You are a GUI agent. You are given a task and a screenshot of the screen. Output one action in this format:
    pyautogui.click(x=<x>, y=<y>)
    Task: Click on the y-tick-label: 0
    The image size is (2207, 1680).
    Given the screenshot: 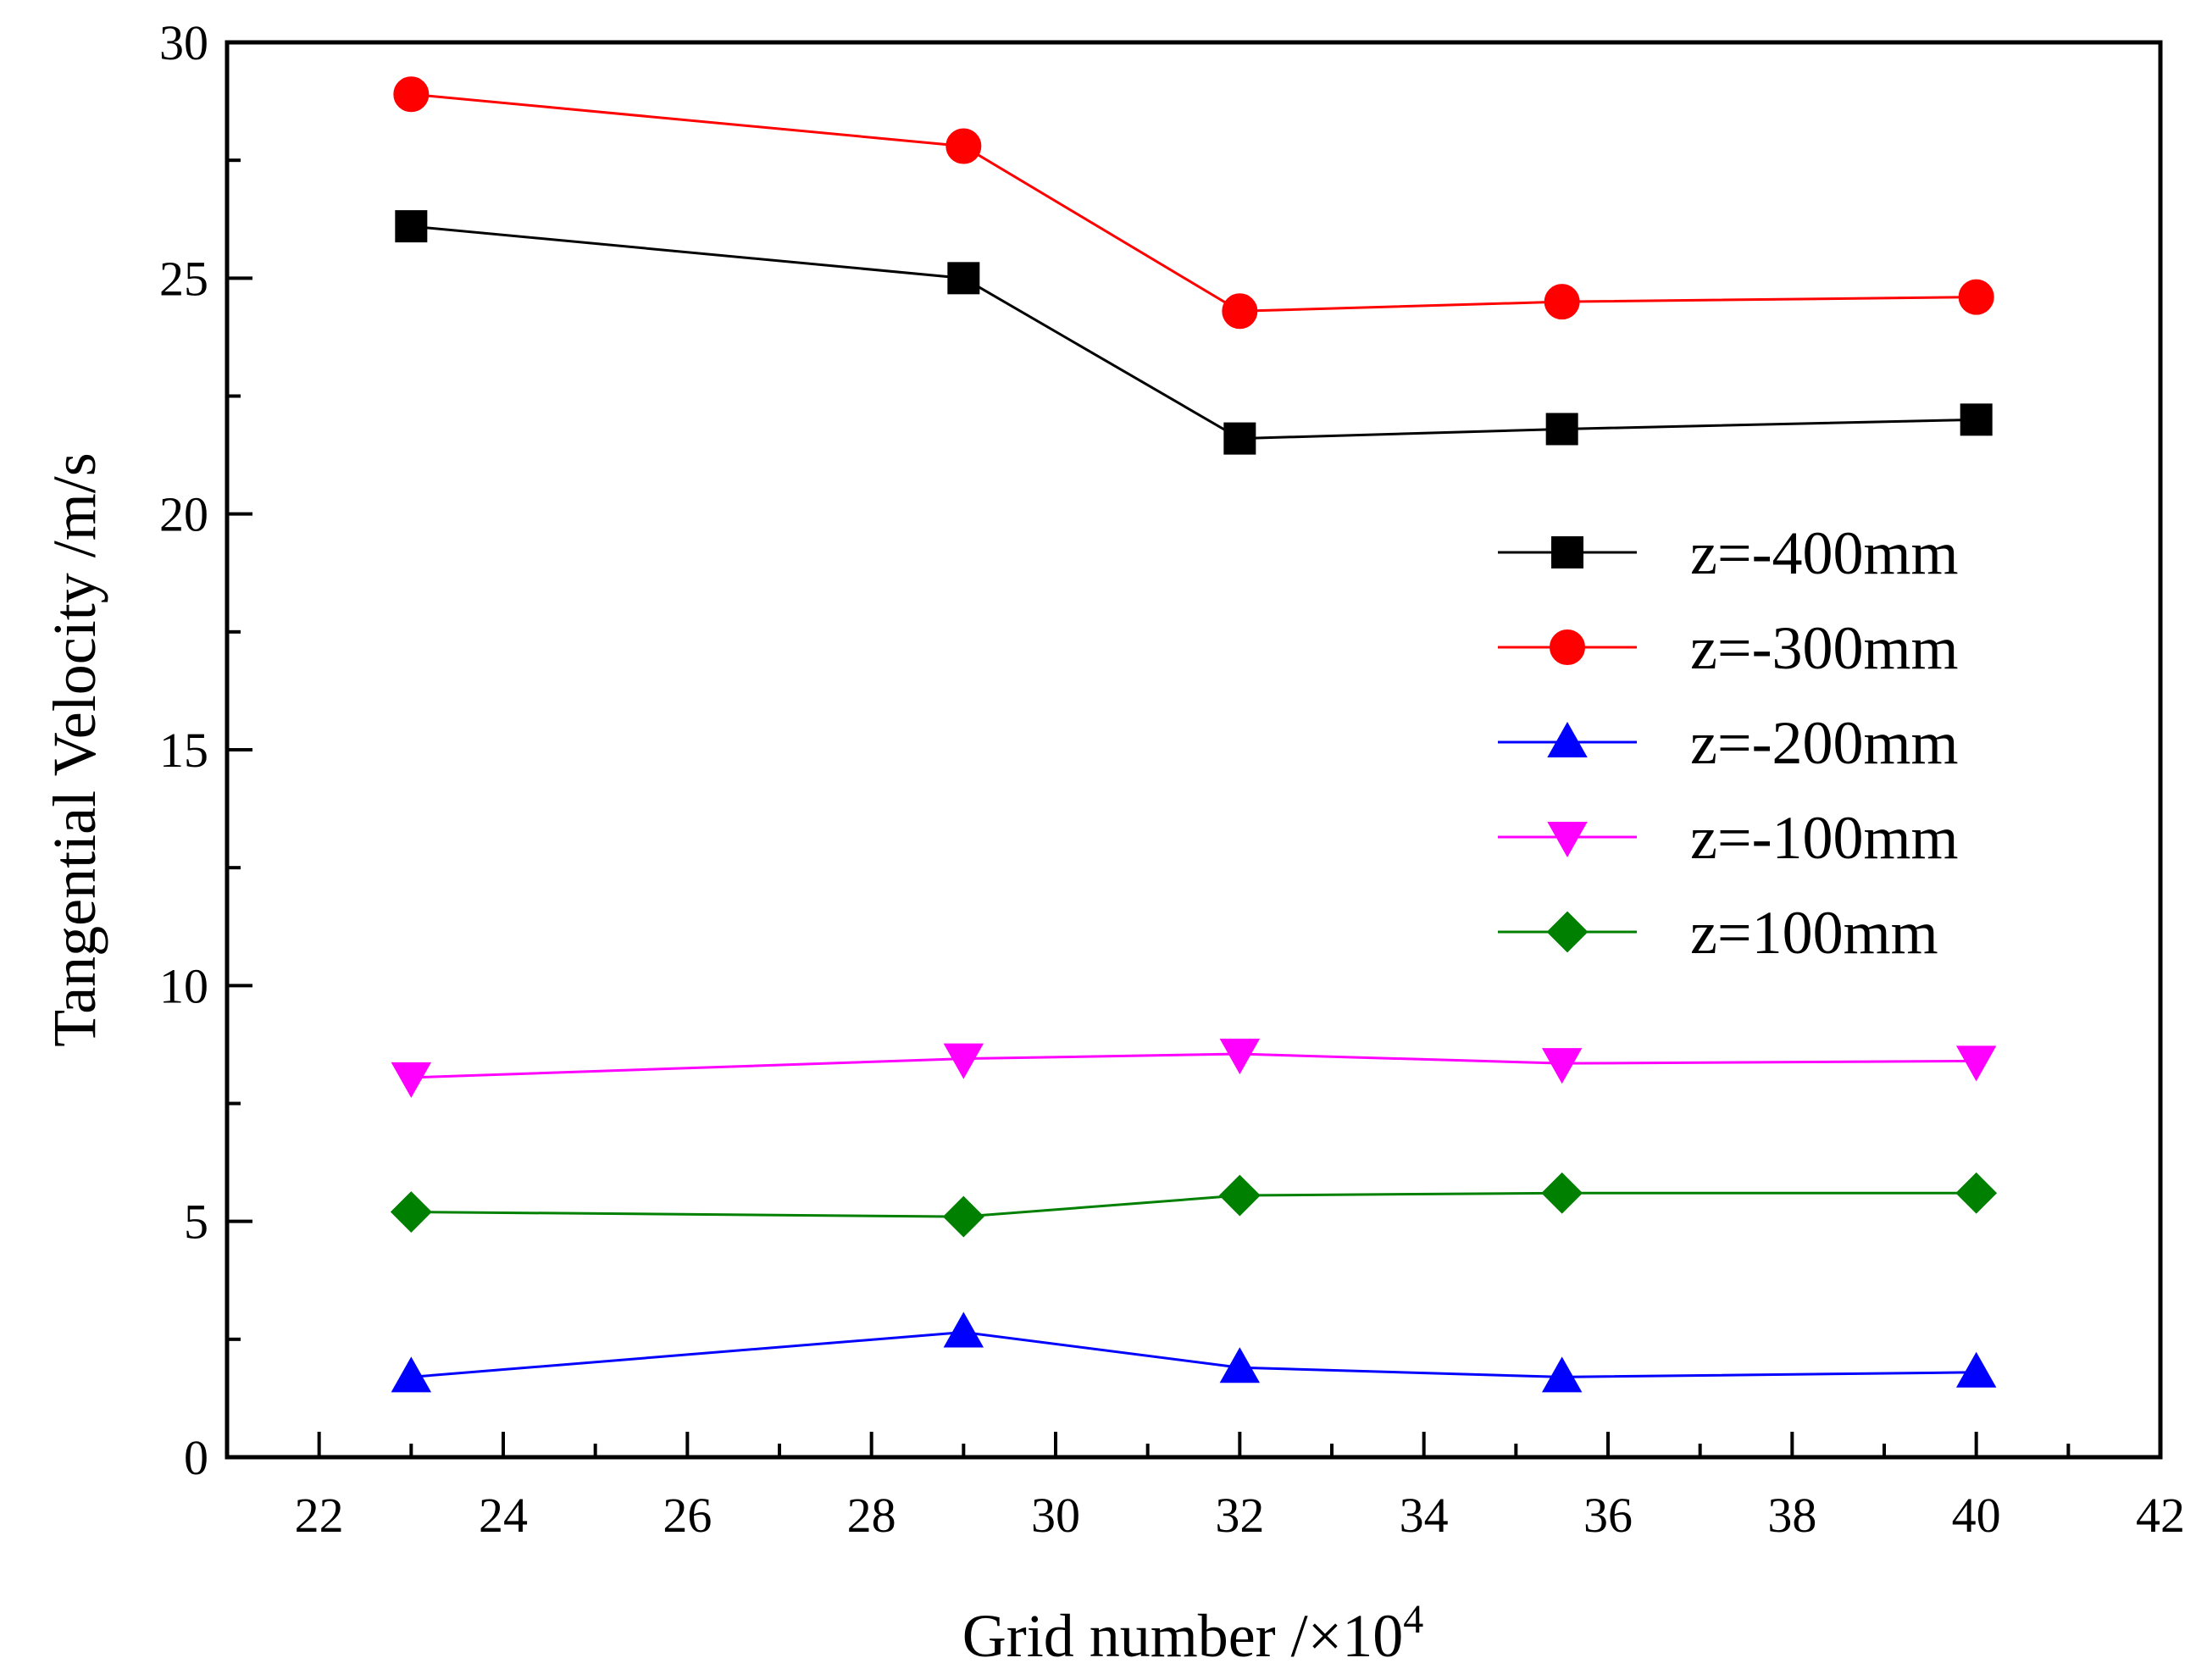 What is the action you would take?
    pyautogui.click(x=196, y=1457)
    